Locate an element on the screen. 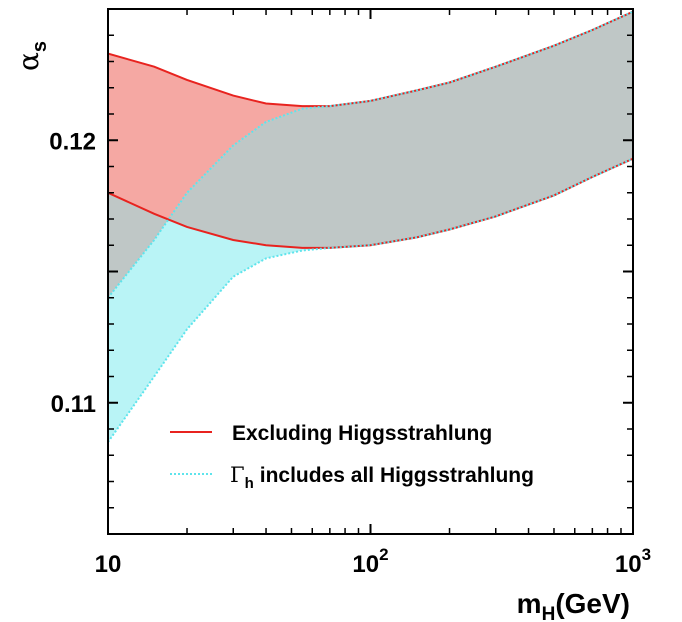 This screenshot has height=622, width=682. legend-gamma-sub: h is located at coordinates (249, 483).